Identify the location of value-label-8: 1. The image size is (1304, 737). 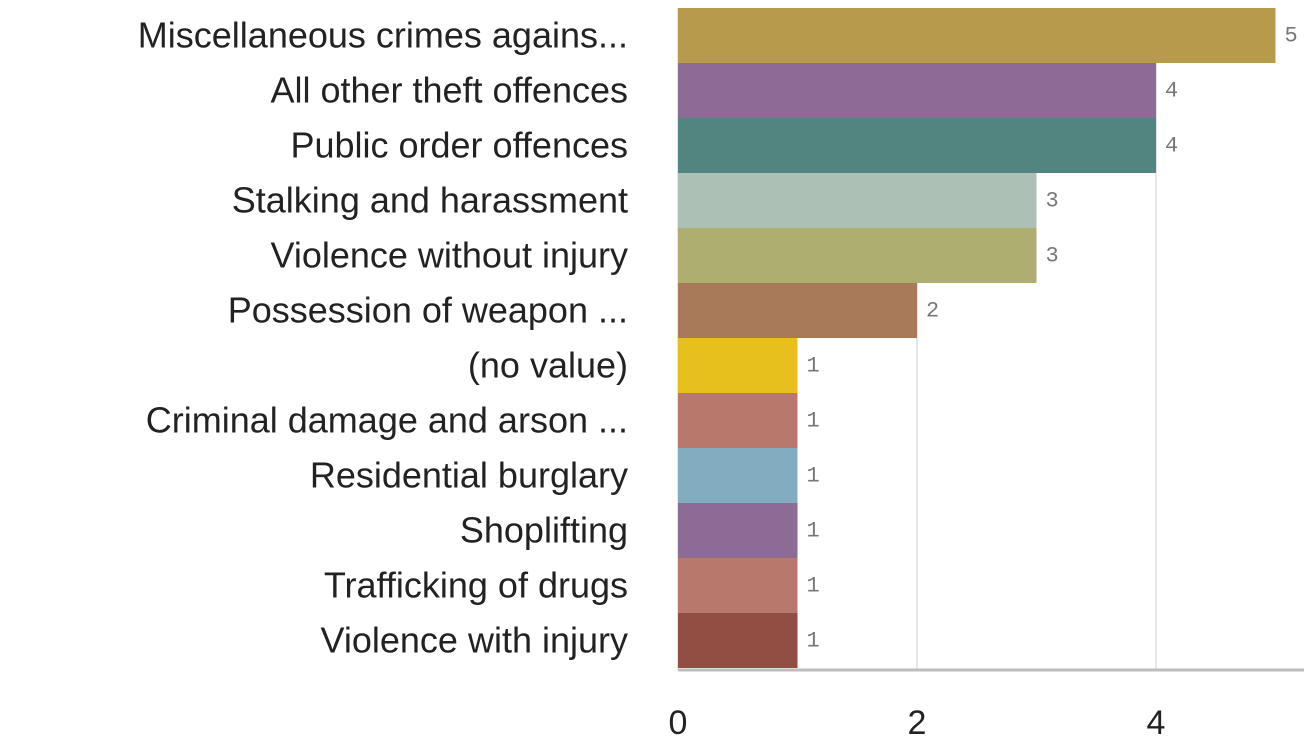
(813, 476).